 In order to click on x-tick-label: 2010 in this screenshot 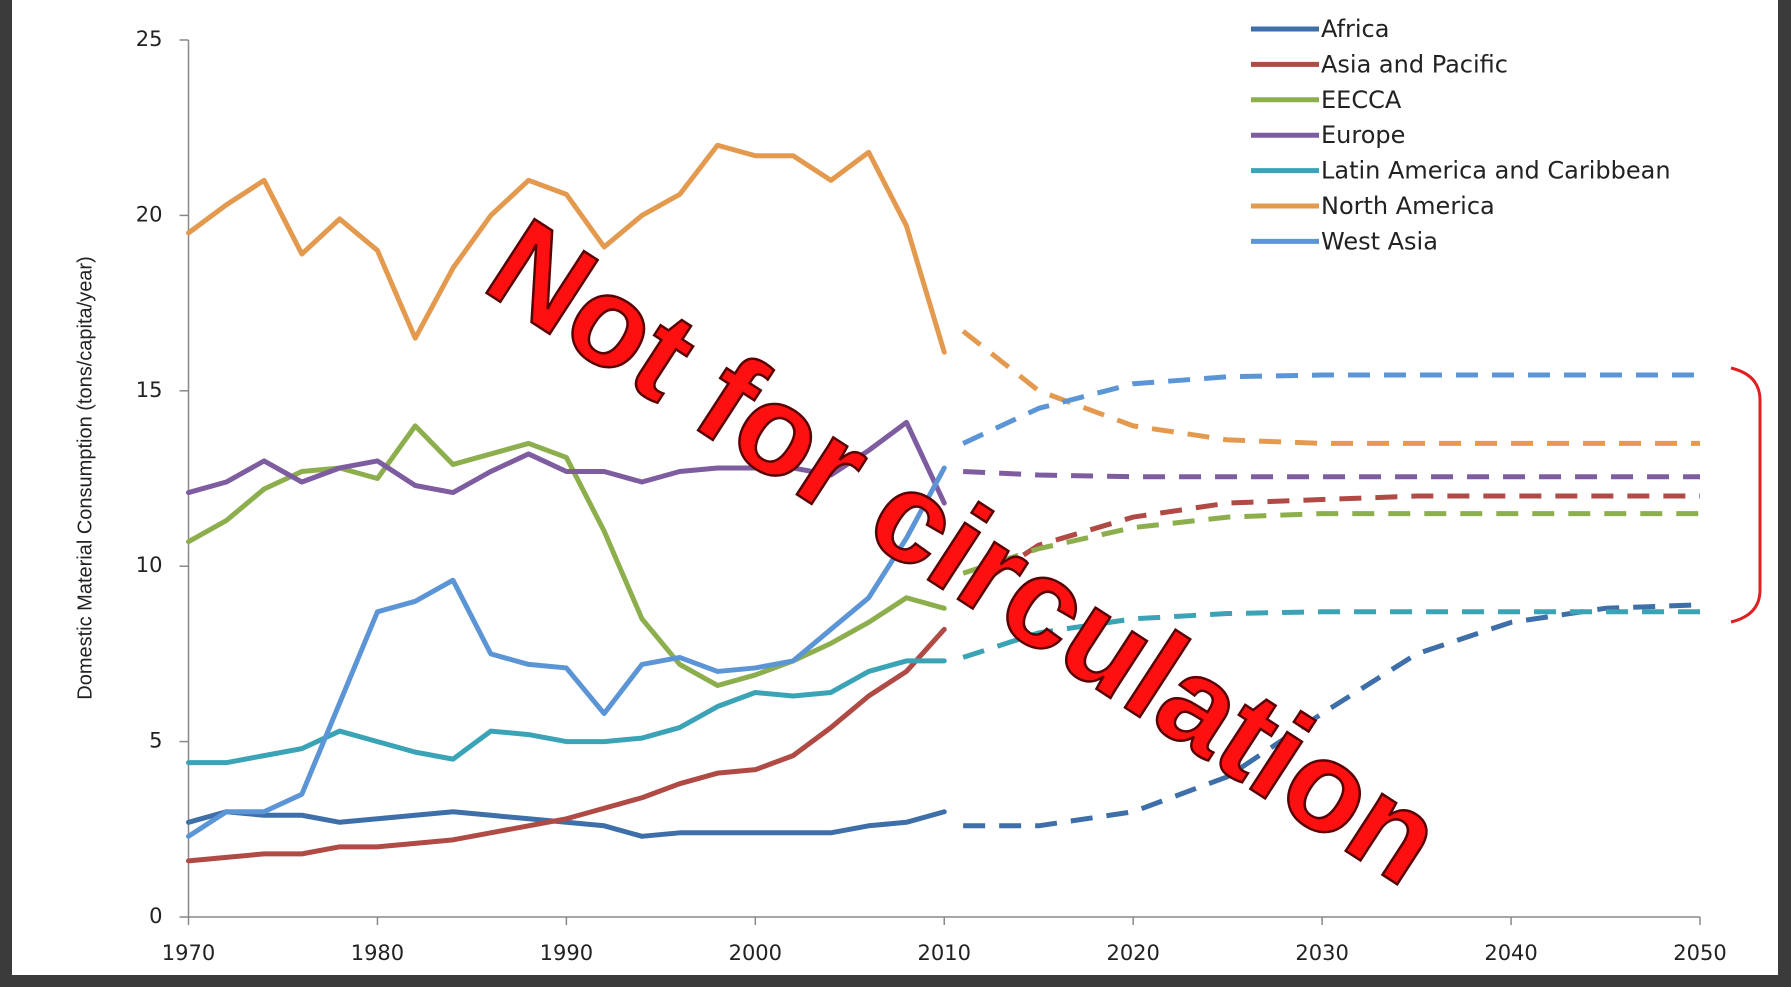, I will do `click(944, 953)`.